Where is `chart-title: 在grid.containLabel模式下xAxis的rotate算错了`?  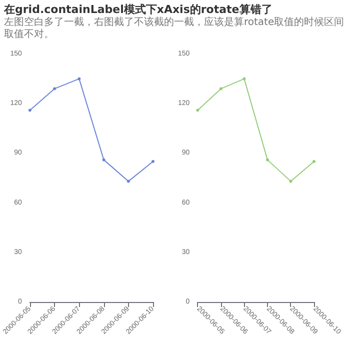 chart-title: 在grid.containLabel模式下xAxis的rotate算错了 is located at coordinates (139, 9).